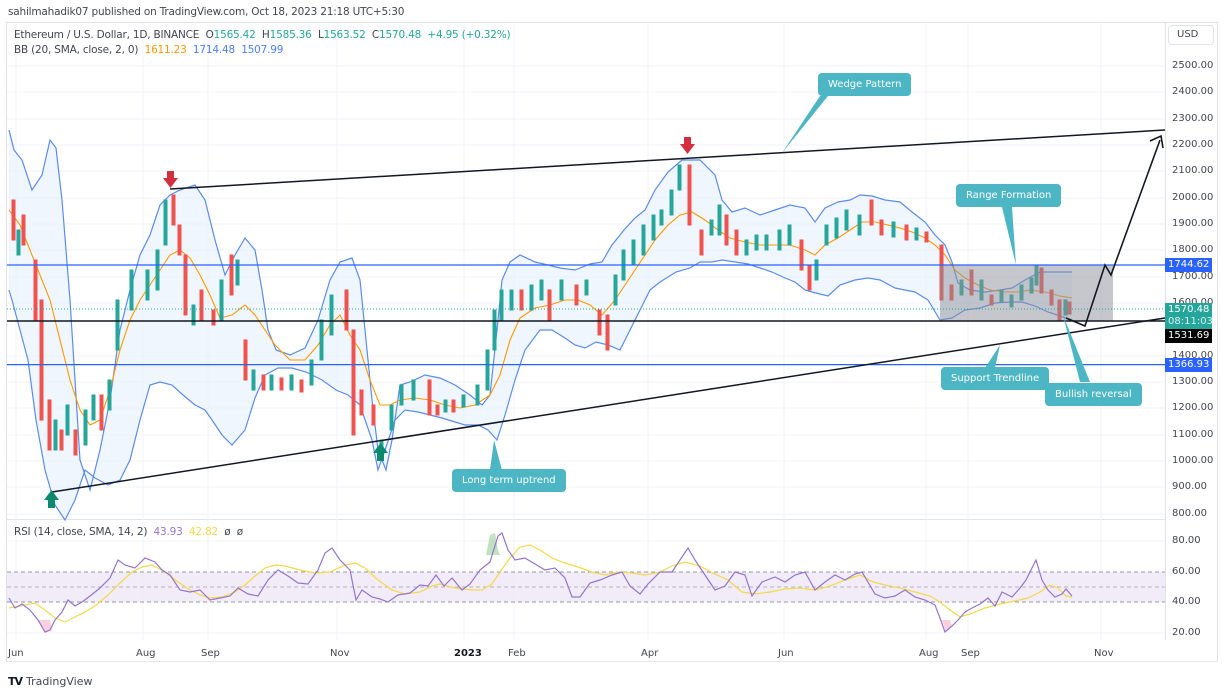 The image size is (1224, 694). I want to click on callout-bullish-reversal: Bullish reversal, so click(1093, 394).